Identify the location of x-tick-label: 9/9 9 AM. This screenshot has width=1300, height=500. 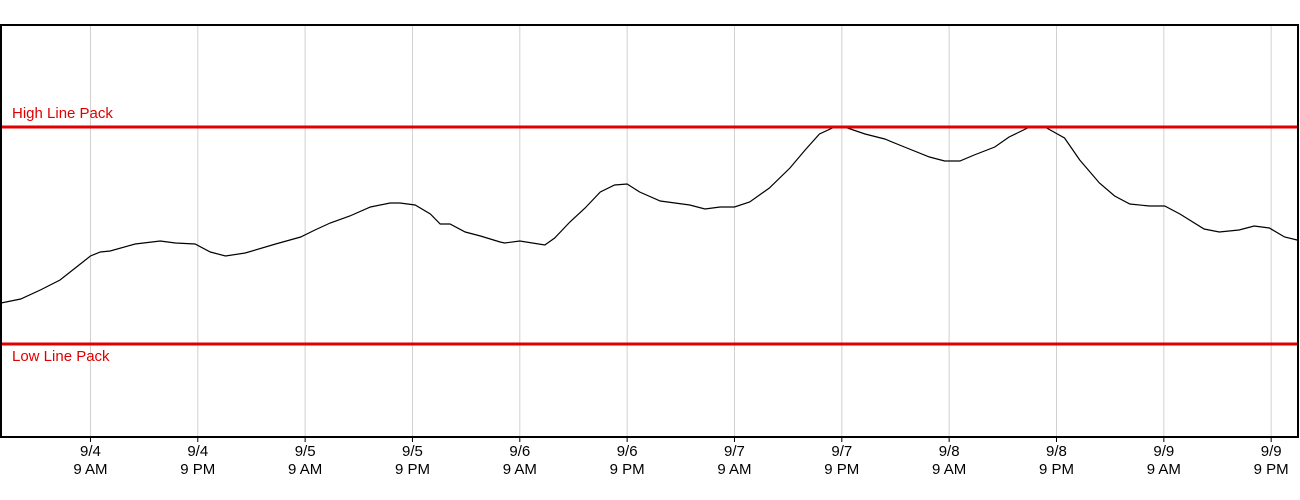
(1164, 460).